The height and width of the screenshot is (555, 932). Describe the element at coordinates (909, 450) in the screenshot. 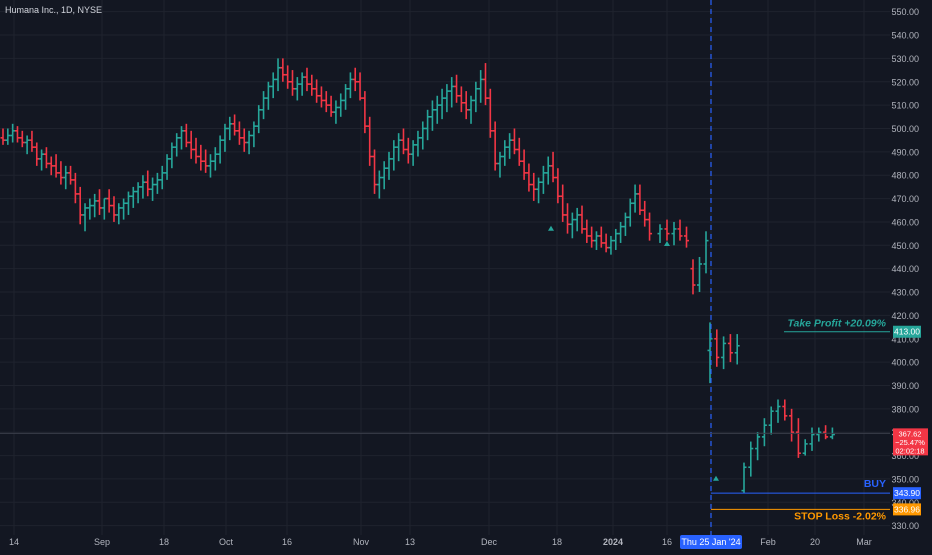

I see `current-price-text: 02:02:18` at that location.